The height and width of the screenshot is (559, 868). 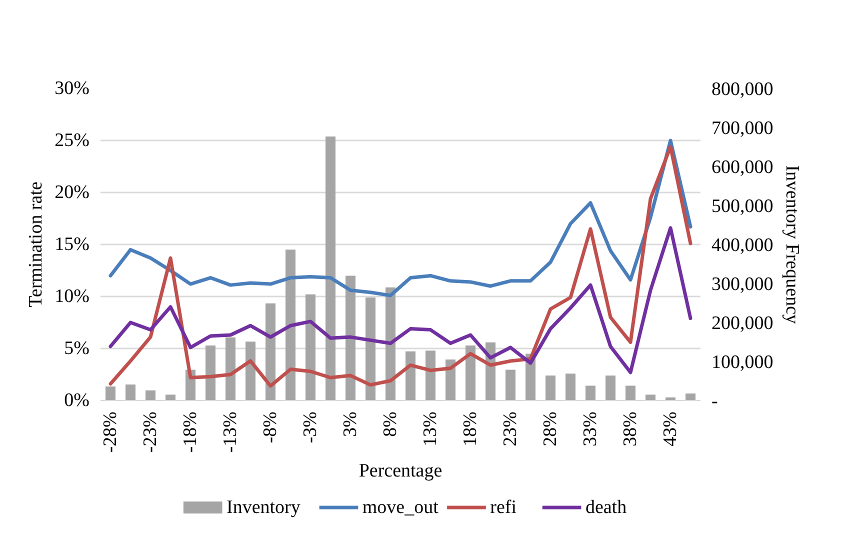 I want to click on x-axis-title: Percentage, so click(x=400, y=471).